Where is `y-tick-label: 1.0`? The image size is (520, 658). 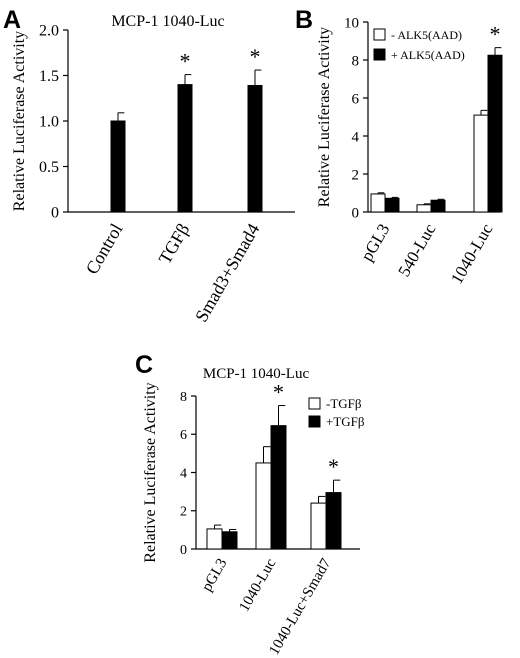 y-tick-label: 1.0 is located at coordinates (49, 122).